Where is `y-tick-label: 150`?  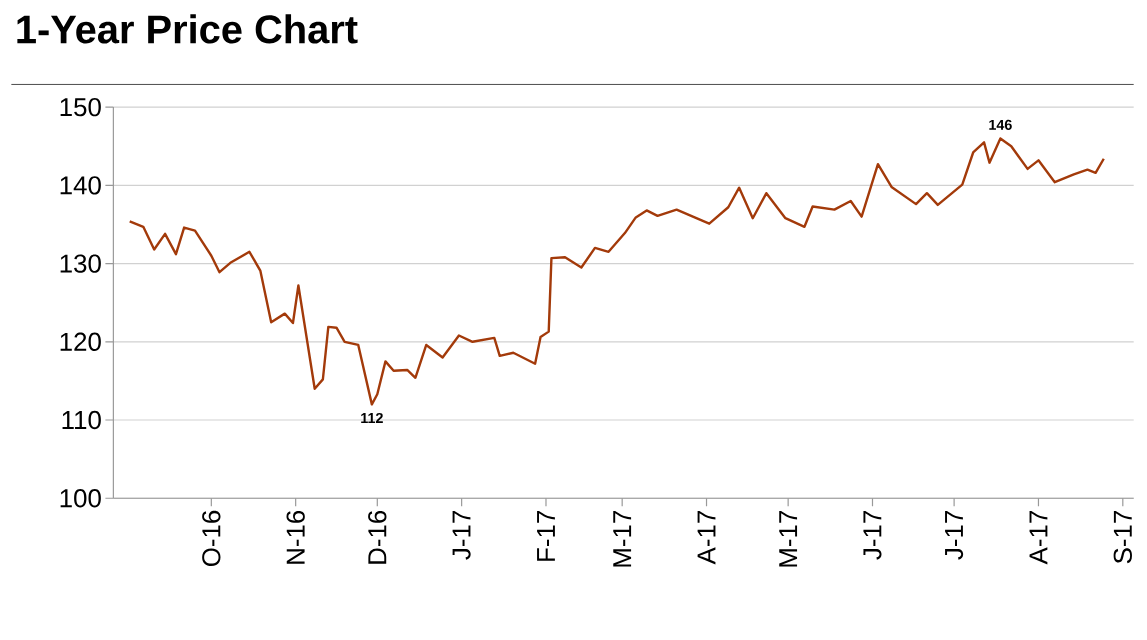
y-tick-label: 150 is located at coordinates (80, 107).